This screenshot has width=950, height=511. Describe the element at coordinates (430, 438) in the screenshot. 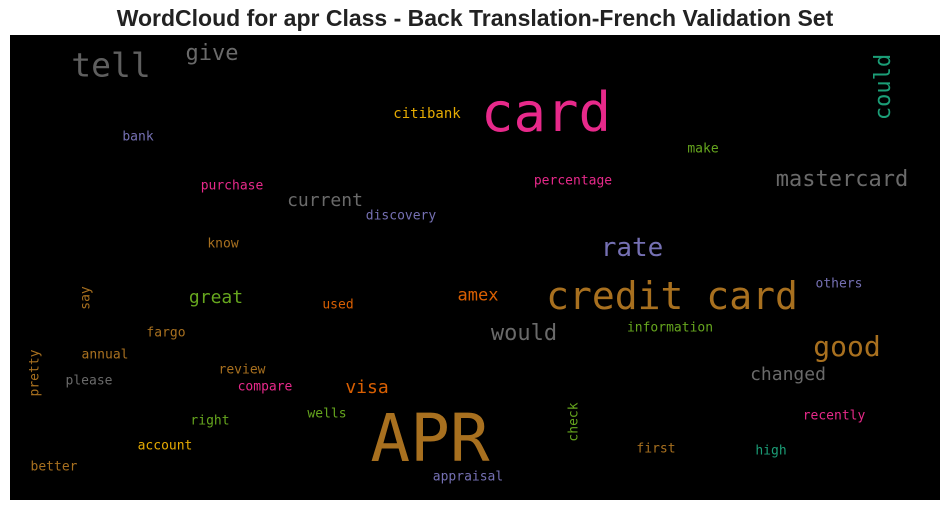

I see `word-apr: APR` at that location.